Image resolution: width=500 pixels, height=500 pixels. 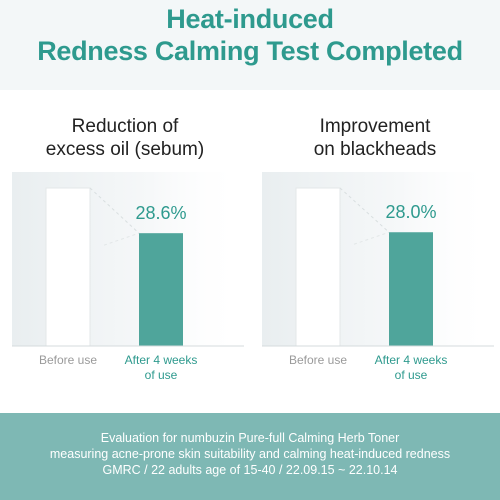 What do you see at coordinates (250, 51) in the screenshot?
I see `page-title-line2: Redness Calming Test Completed` at bounding box center [250, 51].